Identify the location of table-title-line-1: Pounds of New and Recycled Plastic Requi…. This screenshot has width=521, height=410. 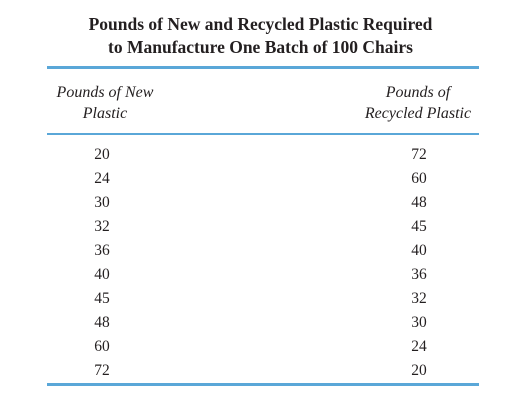
(260, 24).